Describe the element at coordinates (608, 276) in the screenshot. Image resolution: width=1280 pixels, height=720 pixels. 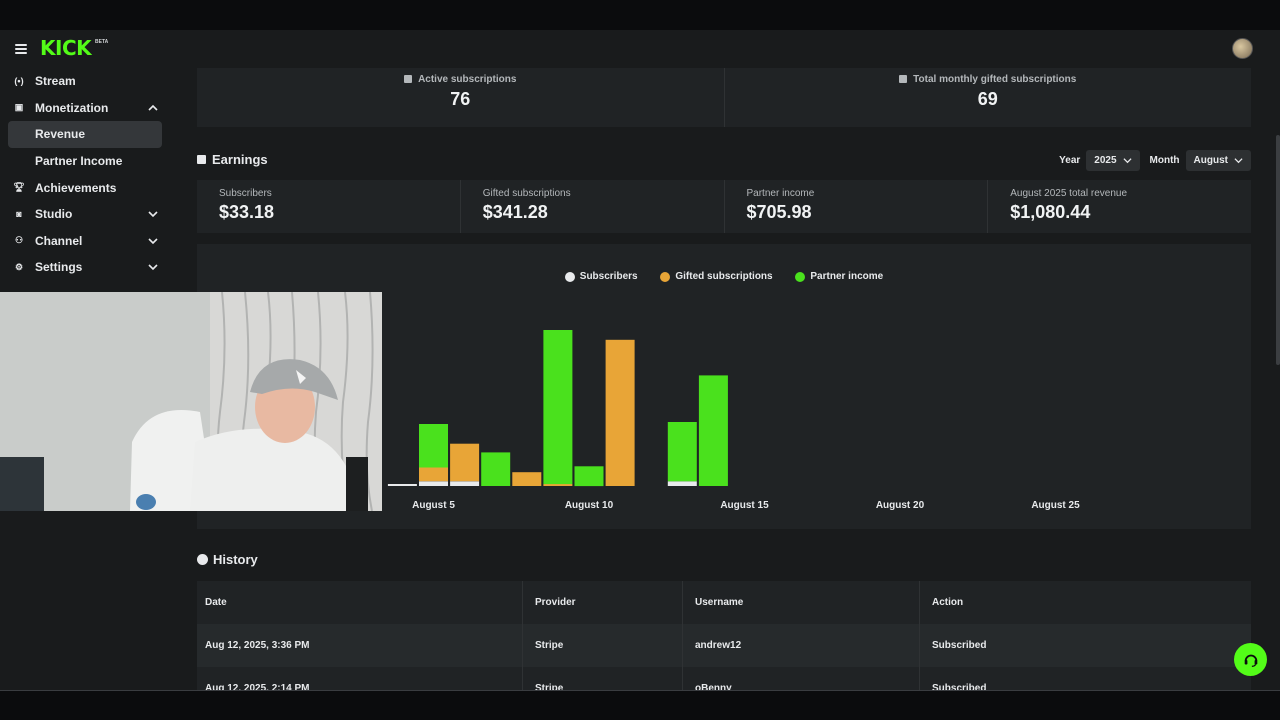
I see `legend-label: Subscribers` at that location.